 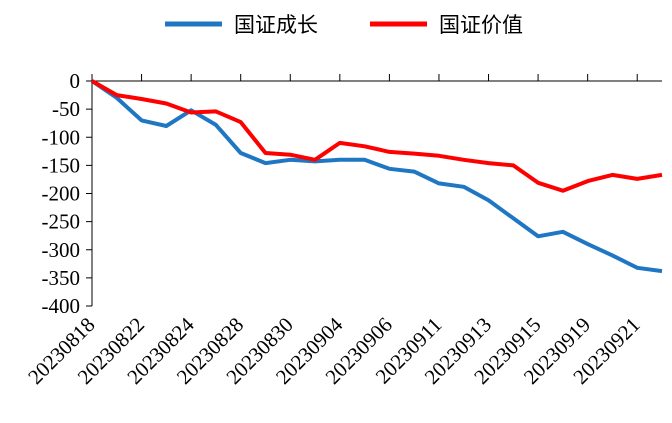 I want to click on legend-item-value: 国证价值, so click(x=446, y=25).